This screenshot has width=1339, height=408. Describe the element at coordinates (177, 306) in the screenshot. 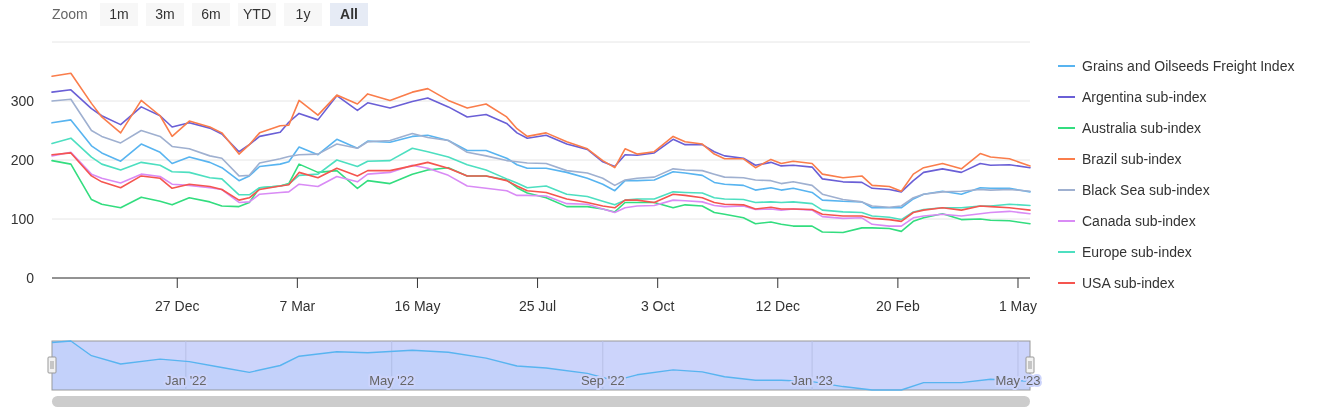

I see `x-tick-label: 27 Dec` at that location.